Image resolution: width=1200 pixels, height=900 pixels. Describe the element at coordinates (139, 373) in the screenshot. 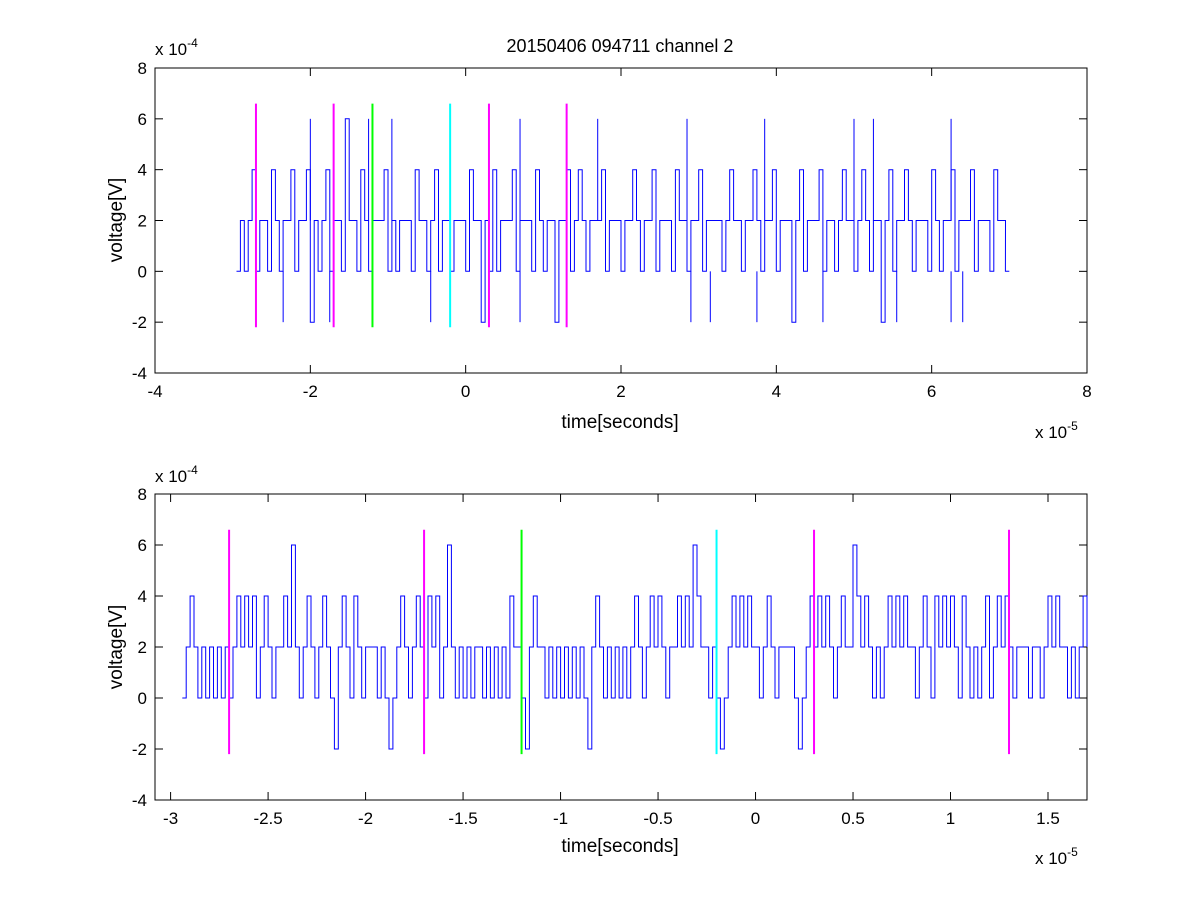

I see `top-y-tick-label: -4` at that location.